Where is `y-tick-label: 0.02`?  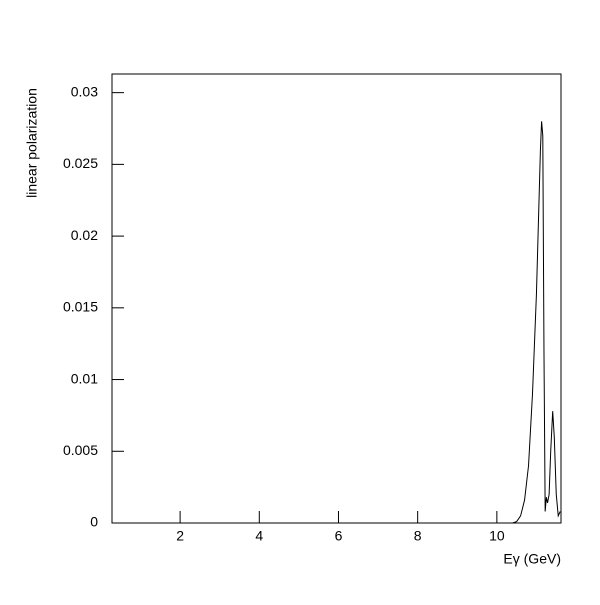 y-tick-label: 0.02 is located at coordinates (84, 235).